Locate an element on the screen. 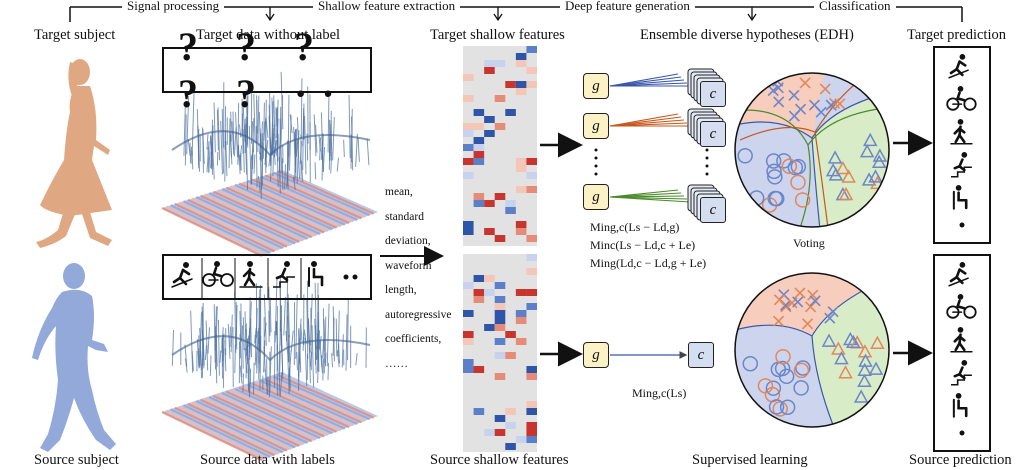  stage-deep-feature-generation: Deep feature generation is located at coordinates (627, 7).